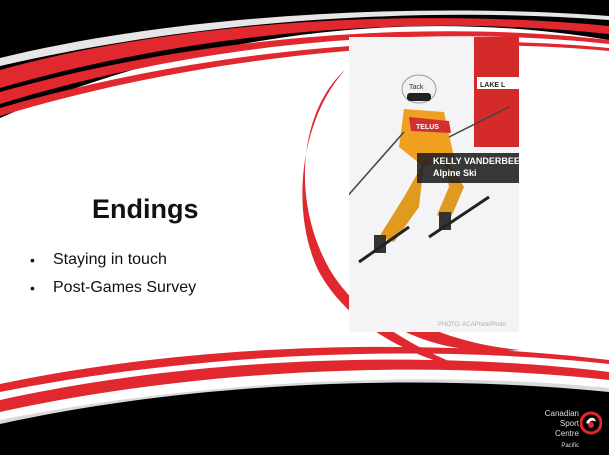 The height and width of the screenshot is (455, 609). What do you see at coordinates (455, 173) in the screenshot?
I see `athlete-sport-label: Alpine Ski` at bounding box center [455, 173].